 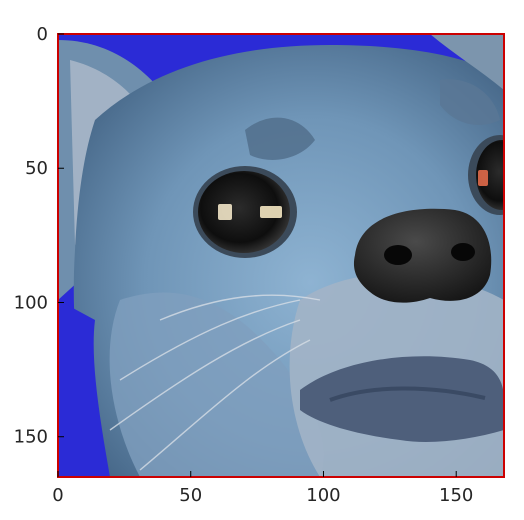 I want to click on x-tick-label: 150, so click(x=456, y=495).